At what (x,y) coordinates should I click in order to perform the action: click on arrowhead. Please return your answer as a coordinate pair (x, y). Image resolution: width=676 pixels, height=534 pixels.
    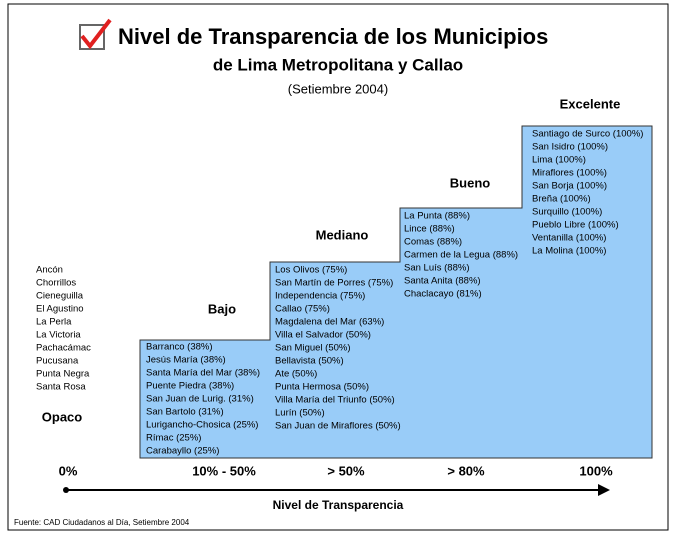
    Looking at the image, I should click on (604, 490).